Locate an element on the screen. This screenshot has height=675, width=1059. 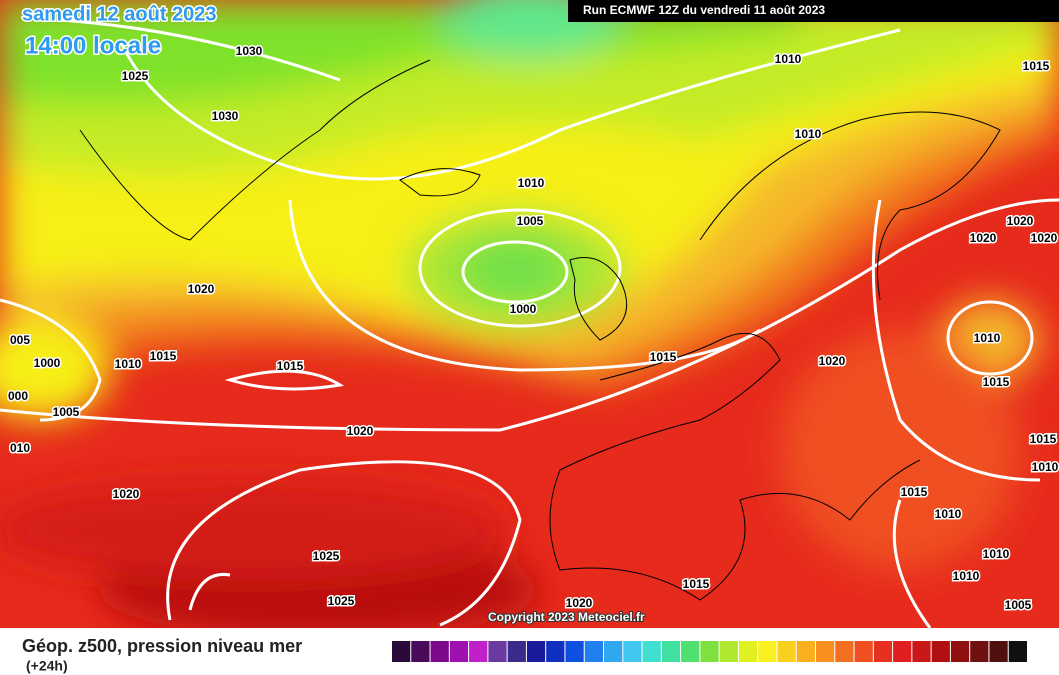
local-time: 14:00 locale is located at coordinates (93, 45).